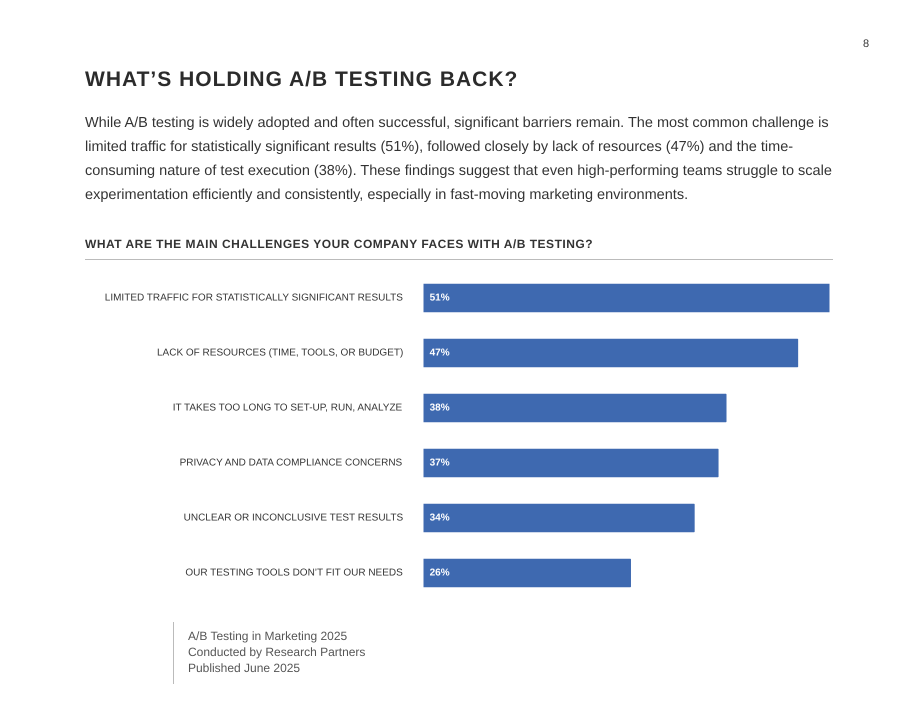 Image resolution: width=920 pixels, height=711 pixels. Describe the element at coordinates (440, 573) in the screenshot. I see `data-label: 26%` at that location.